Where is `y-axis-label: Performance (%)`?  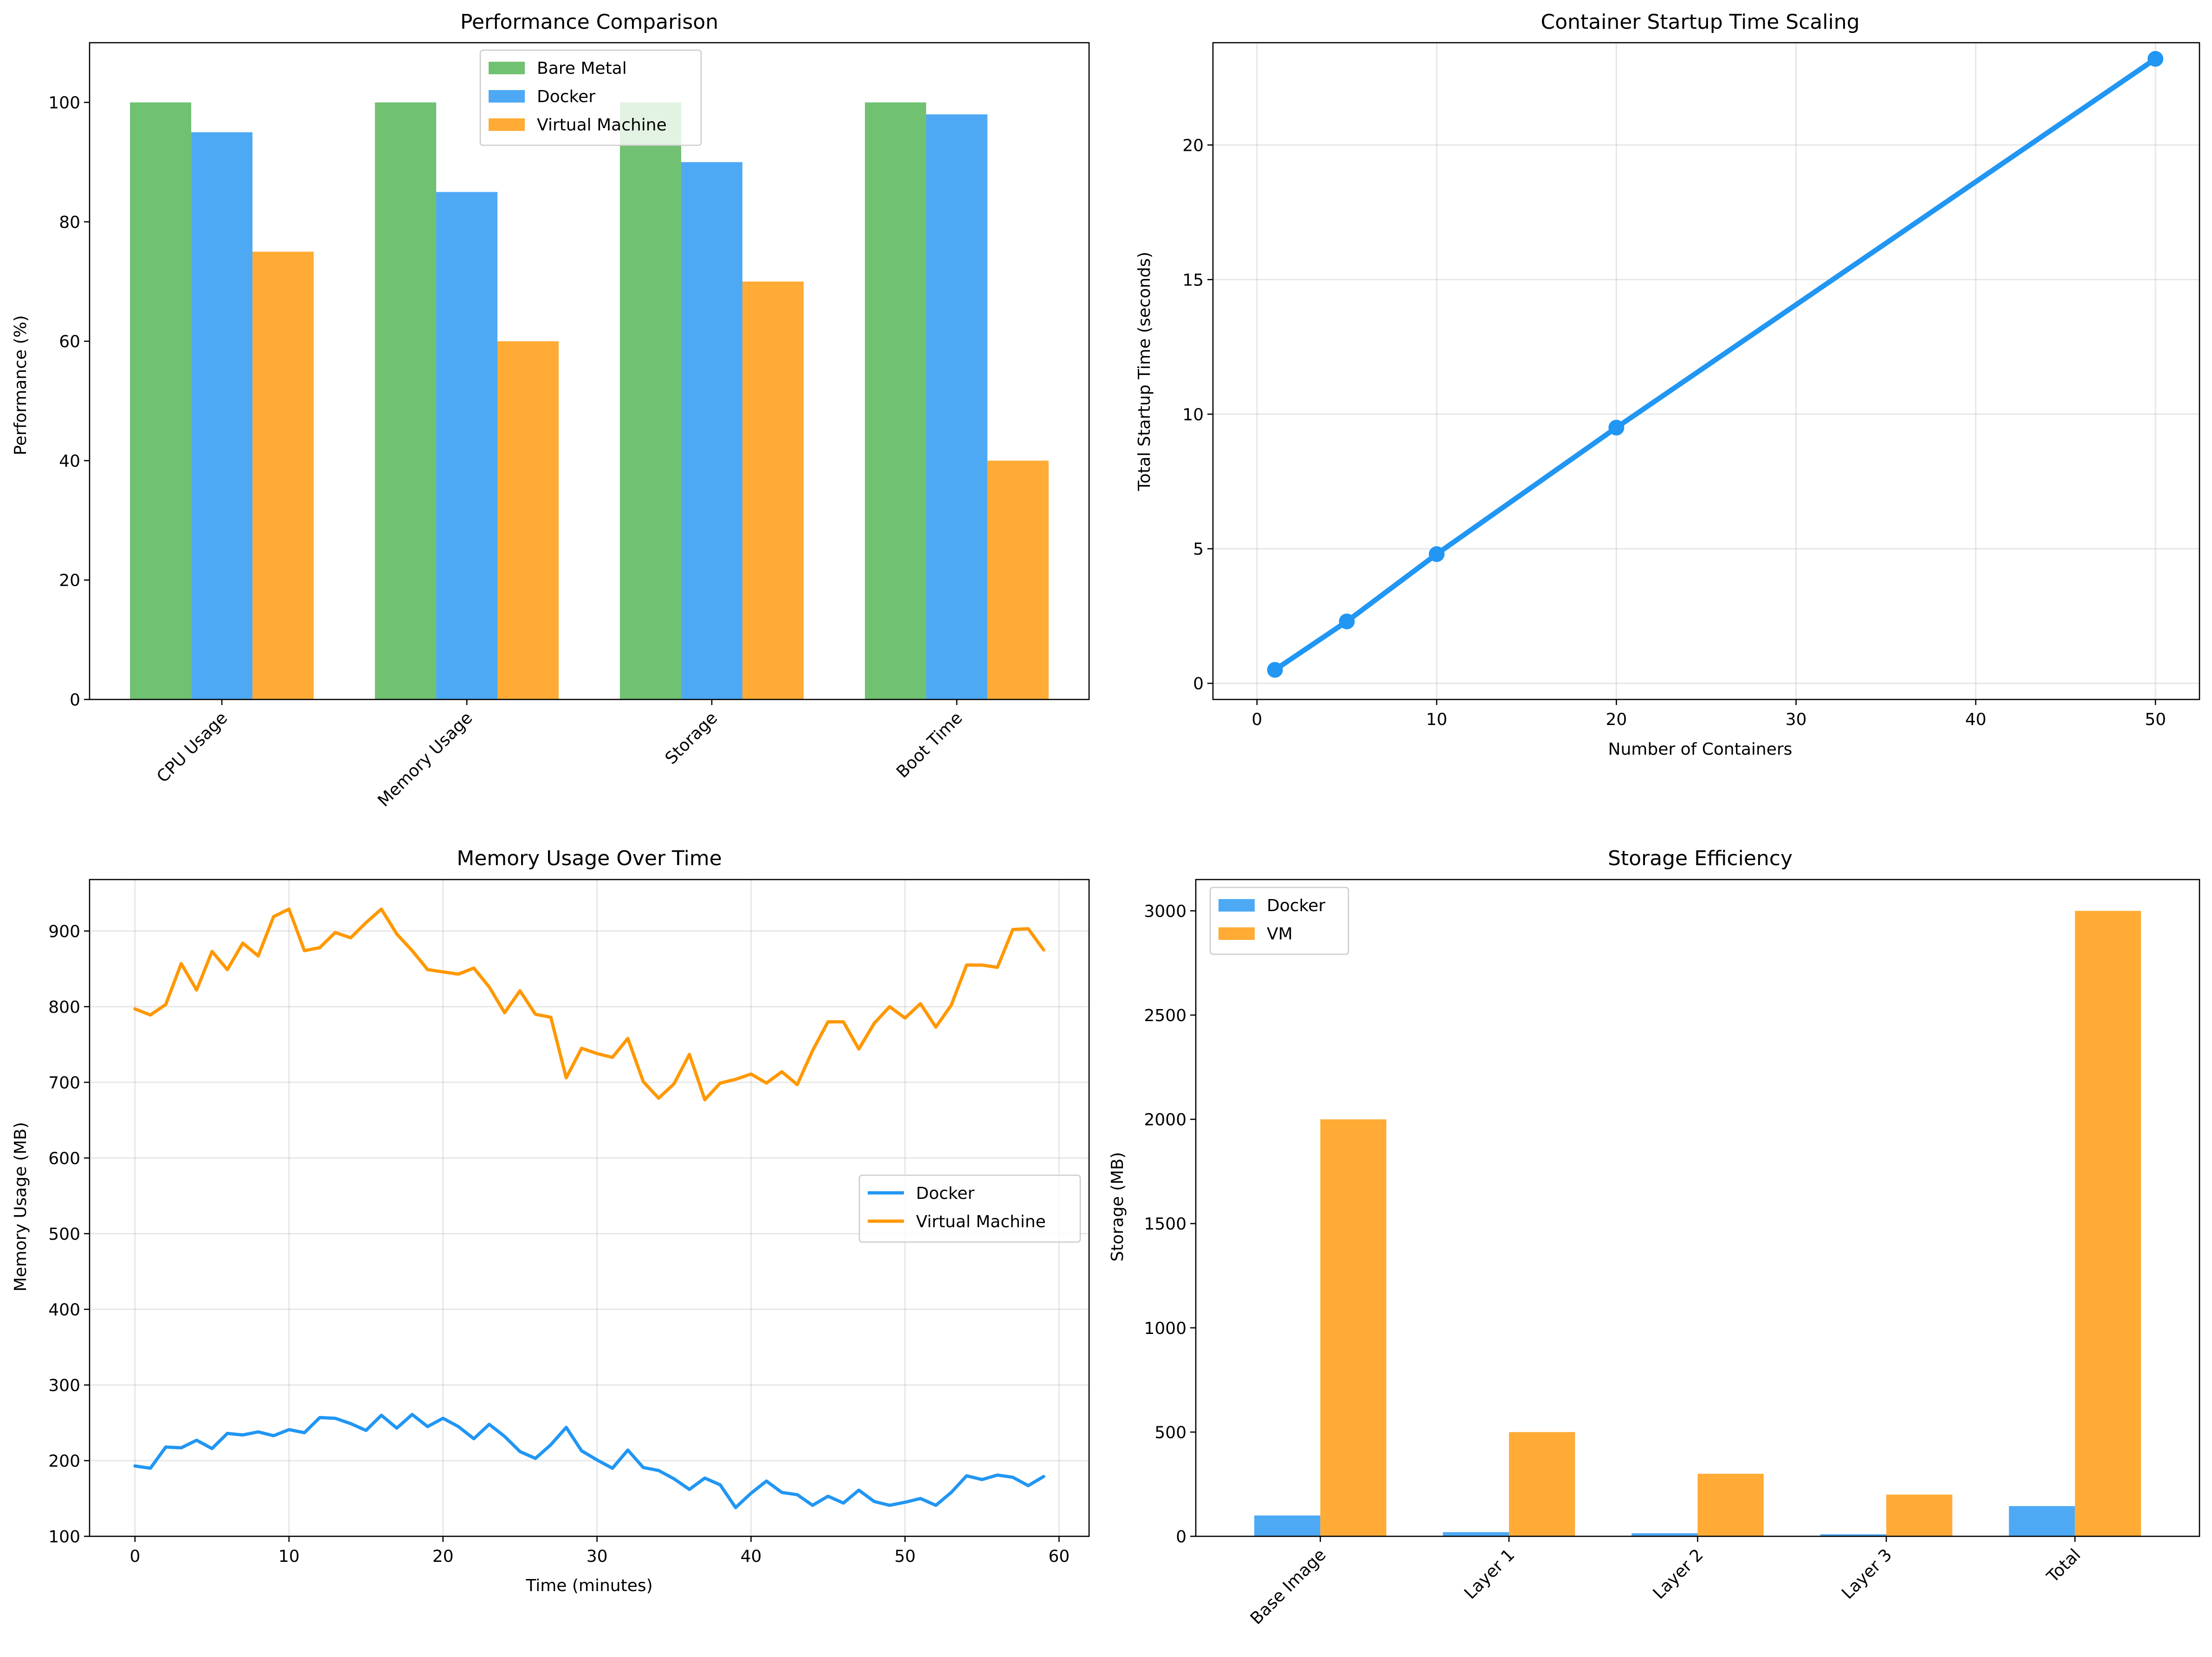 y-axis-label: Performance (%) is located at coordinates (20, 385).